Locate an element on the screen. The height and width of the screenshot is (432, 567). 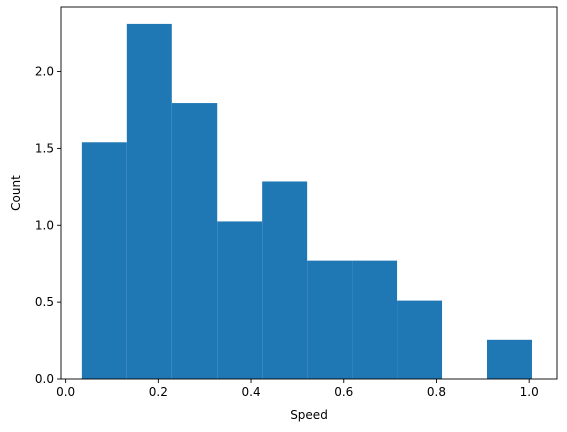
x-tick-label: 0.0 is located at coordinates (65, 392).